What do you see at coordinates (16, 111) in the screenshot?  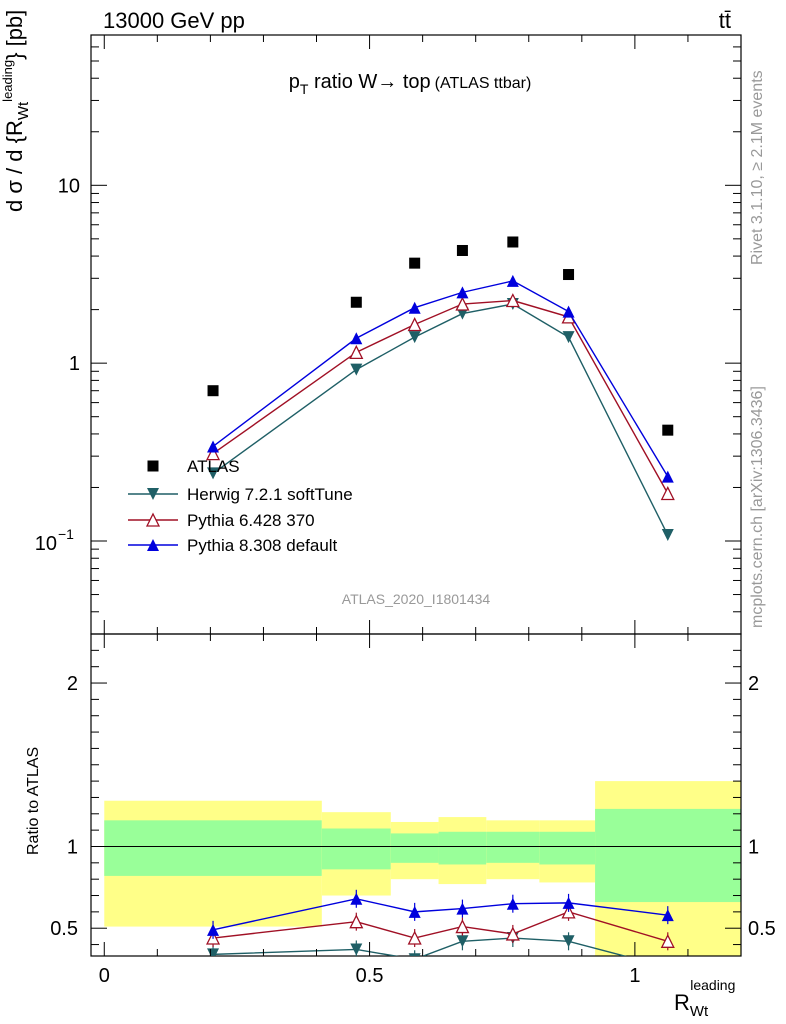 I see `main-y-axis-label: d σ / d {RWtleading} [pb]` at bounding box center [16, 111].